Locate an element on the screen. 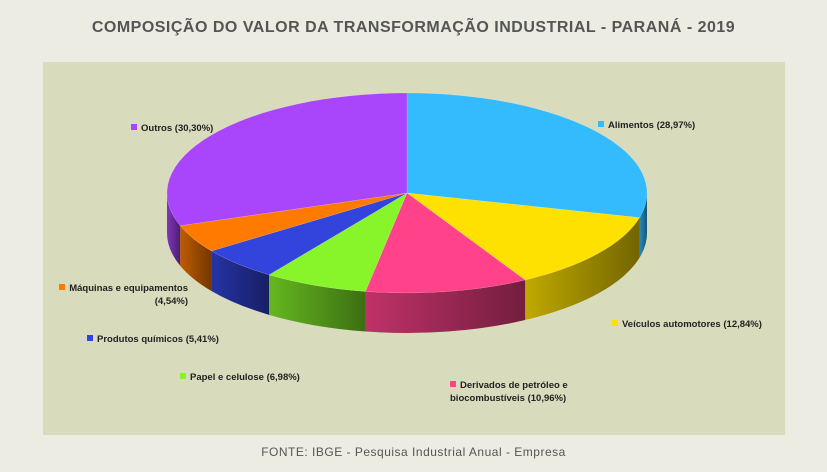  category-label: Papel e celulose is located at coordinates (227, 377).